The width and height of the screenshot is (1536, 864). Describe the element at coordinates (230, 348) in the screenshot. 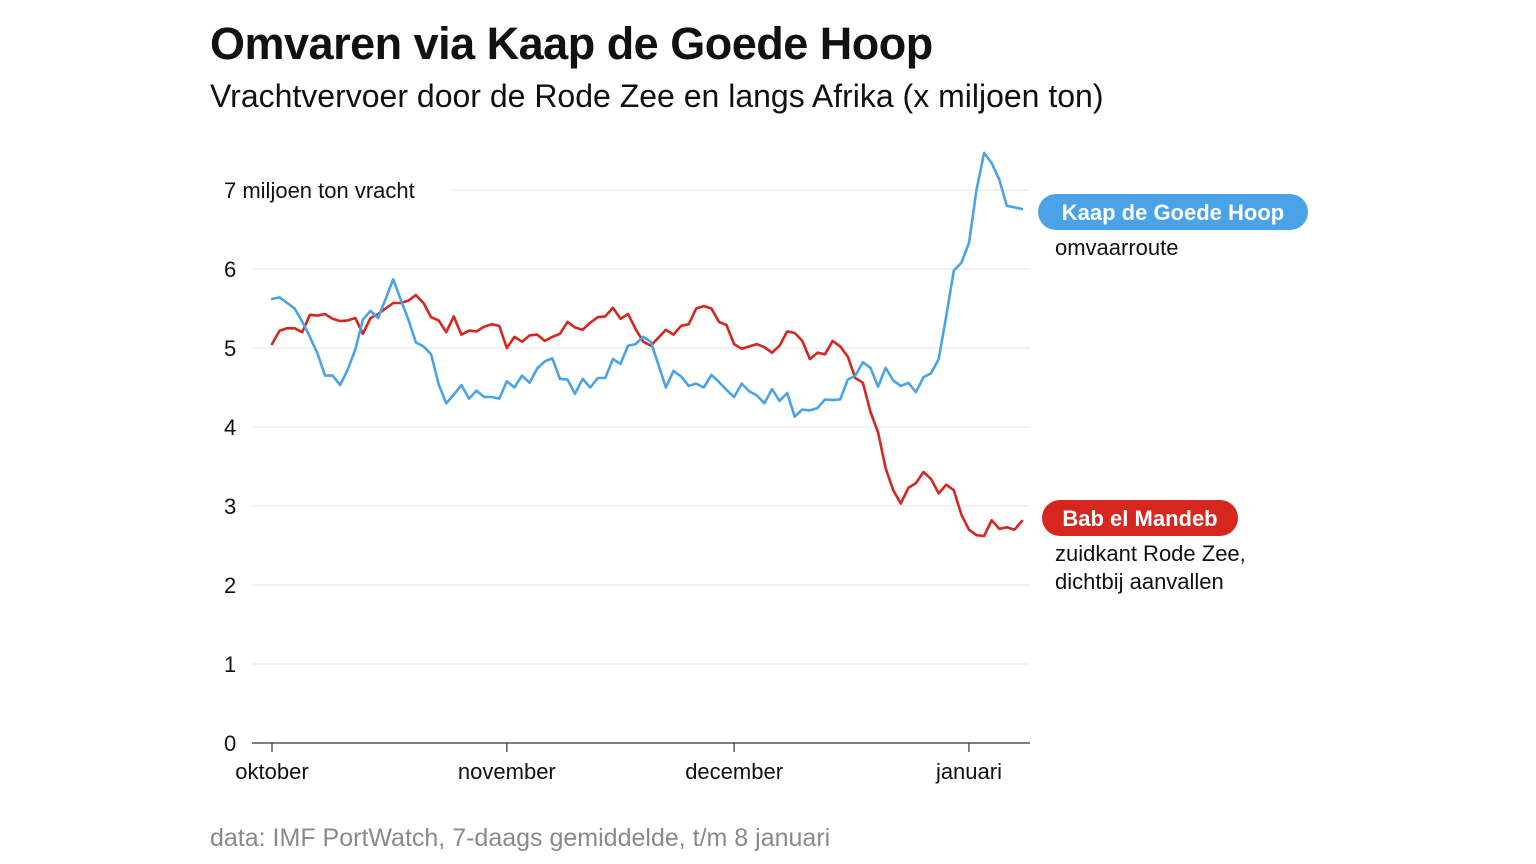

I see `y-tick-label: 5` at that location.